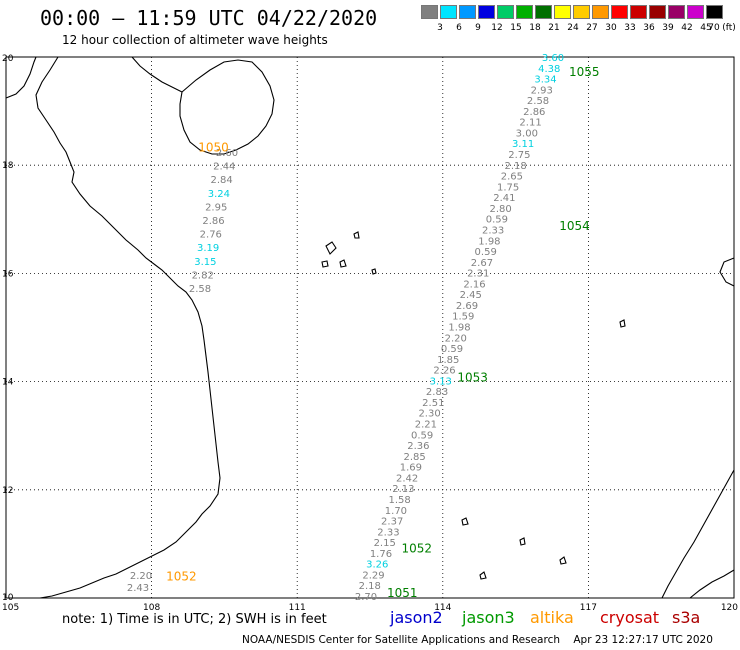 The height and width of the screenshot is (650, 740). What do you see at coordinates (8, 166) in the screenshot?
I see `lat-tick-label: 18` at bounding box center [8, 166].